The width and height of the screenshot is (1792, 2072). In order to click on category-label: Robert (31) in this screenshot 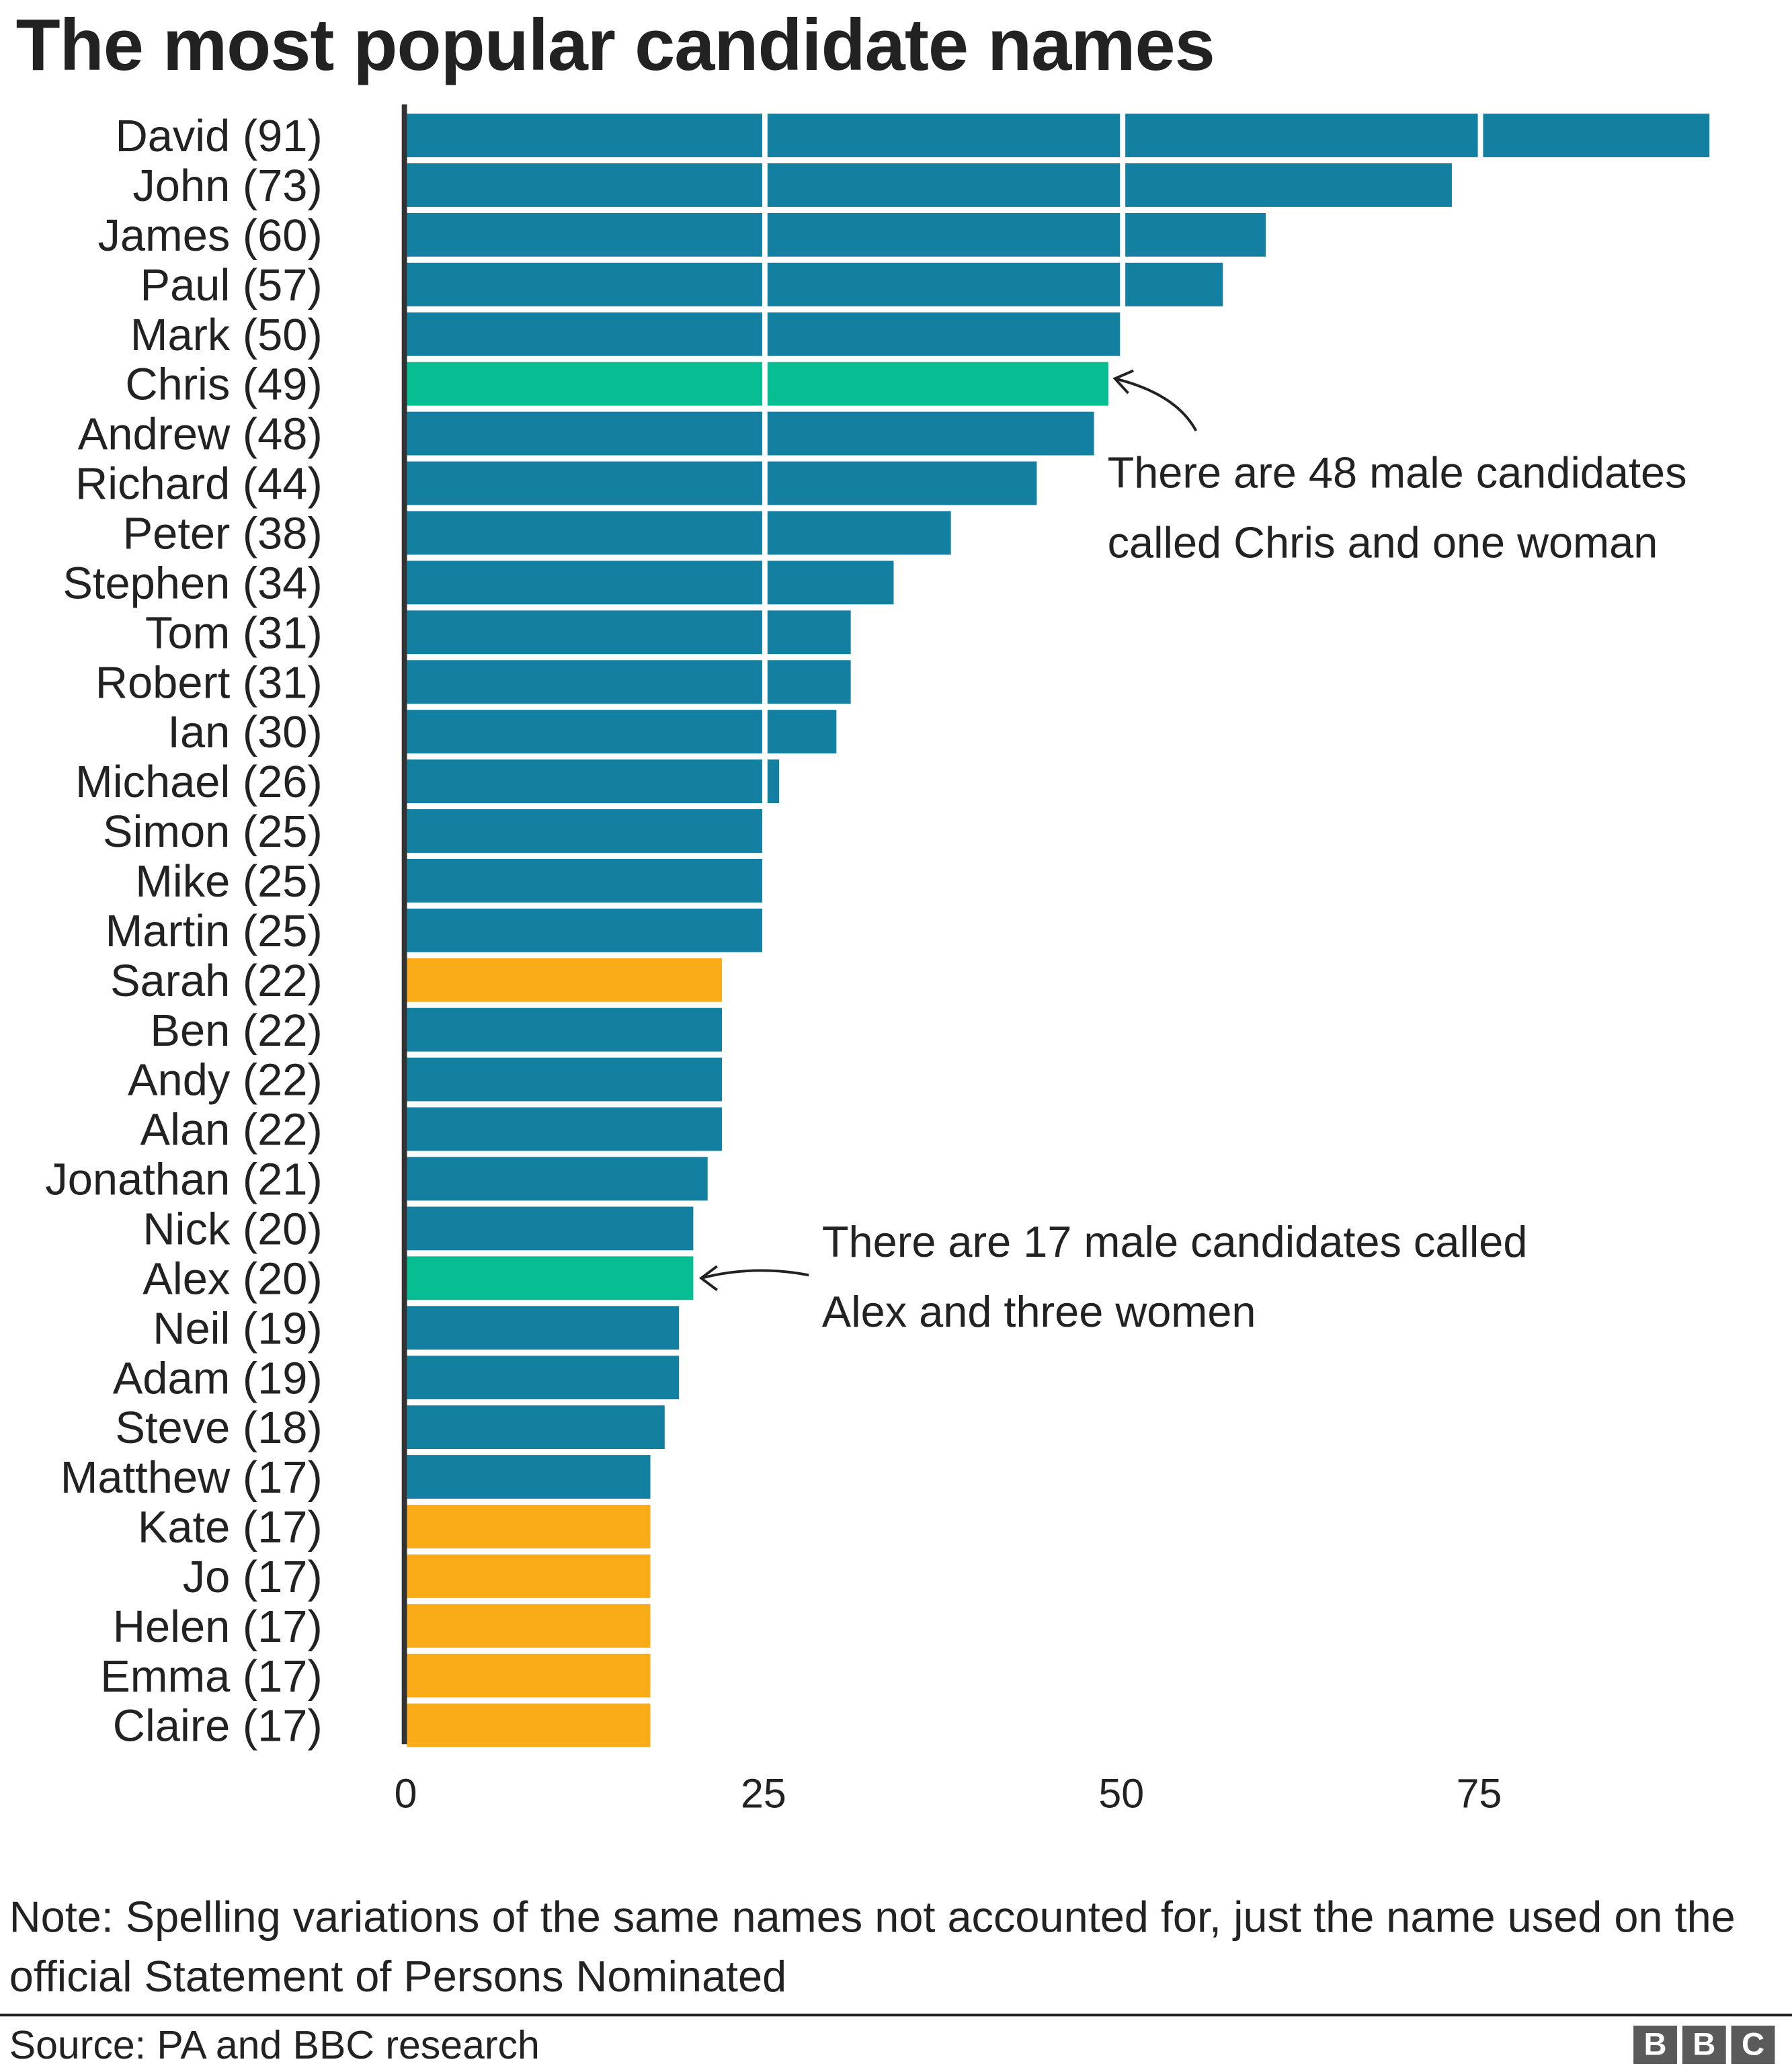, I will do `click(209, 682)`.